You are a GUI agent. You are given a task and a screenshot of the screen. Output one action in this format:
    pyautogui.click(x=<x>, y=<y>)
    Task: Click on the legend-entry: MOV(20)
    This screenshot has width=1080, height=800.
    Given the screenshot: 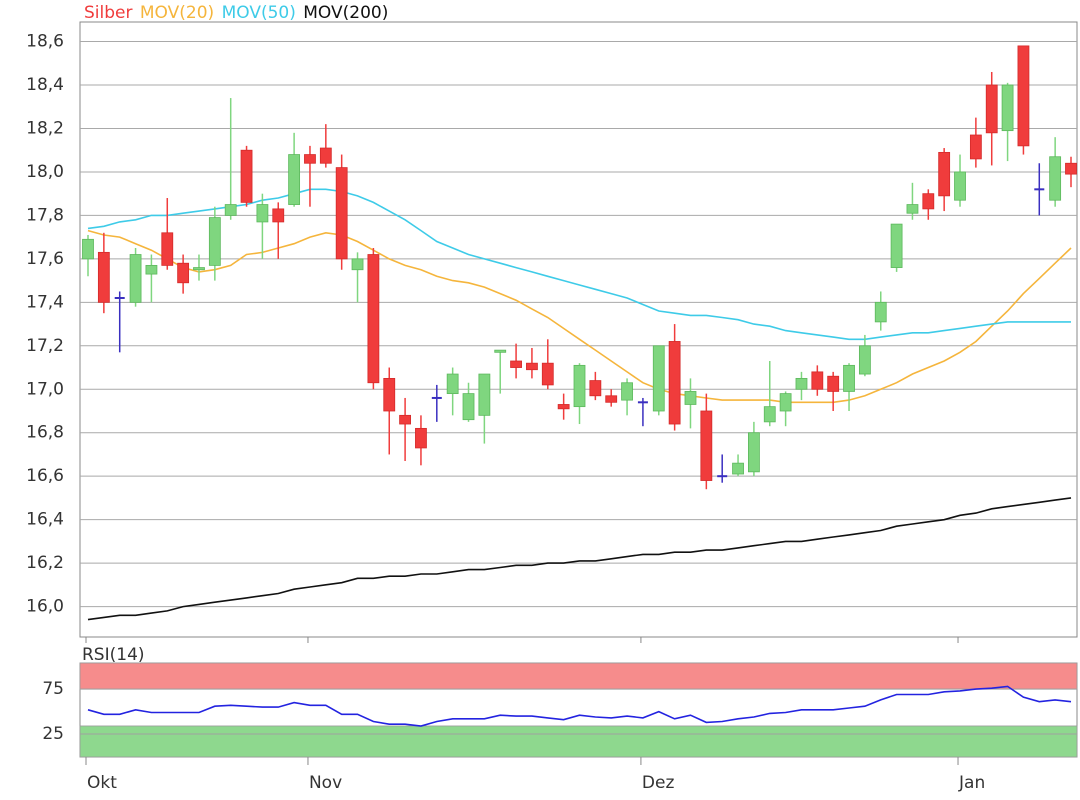 What is the action you would take?
    pyautogui.click(x=177, y=13)
    